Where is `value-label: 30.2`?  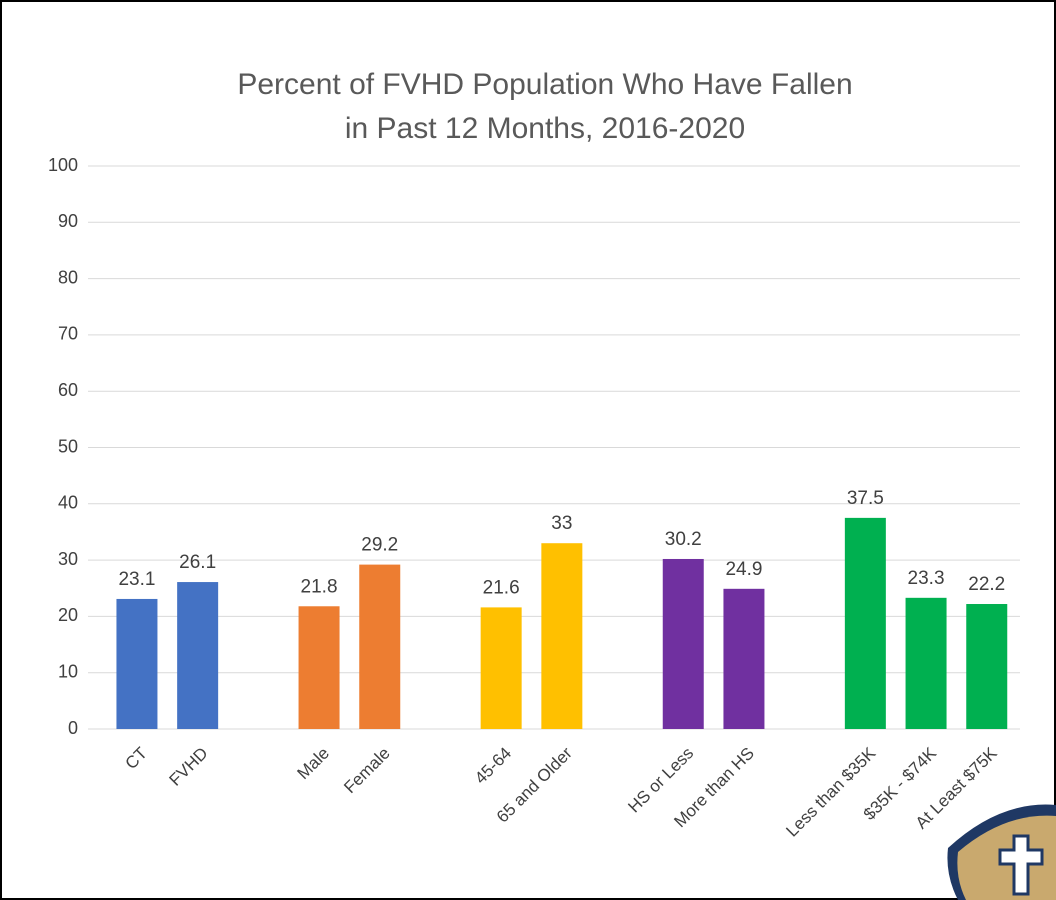 value-label: 30.2 is located at coordinates (683, 539).